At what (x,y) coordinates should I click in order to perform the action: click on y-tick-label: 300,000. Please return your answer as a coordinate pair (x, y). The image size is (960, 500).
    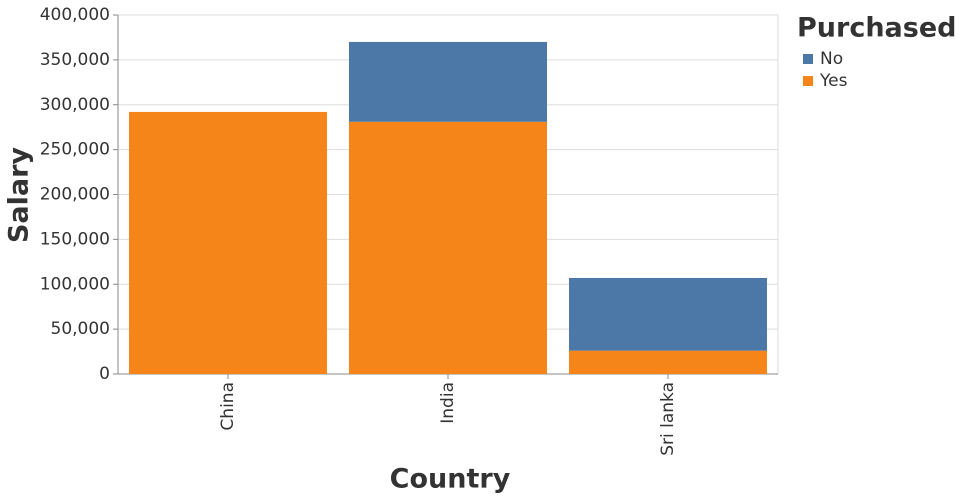
    Looking at the image, I should click on (75, 105).